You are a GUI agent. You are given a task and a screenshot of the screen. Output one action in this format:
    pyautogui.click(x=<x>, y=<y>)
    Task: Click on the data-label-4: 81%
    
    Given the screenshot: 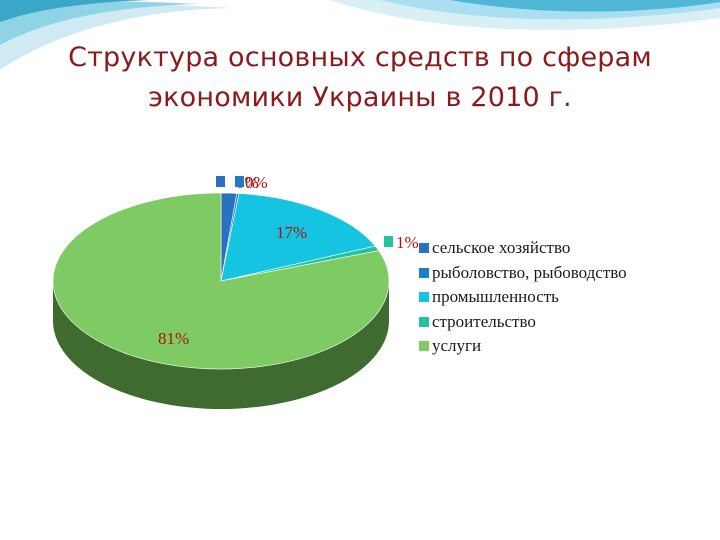 What is the action you would take?
    pyautogui.click(x=173, y=338)
    